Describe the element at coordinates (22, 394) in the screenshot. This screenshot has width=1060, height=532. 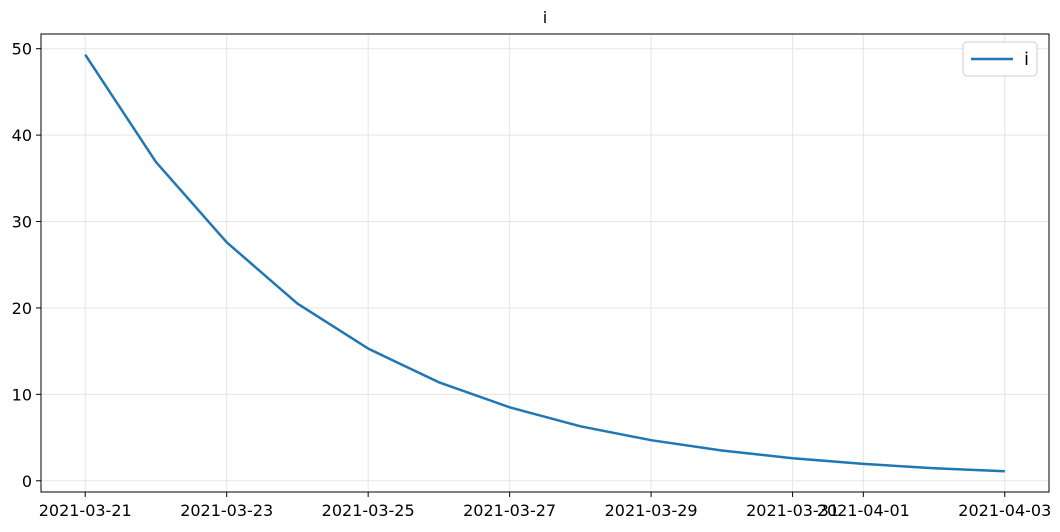
I see `y-tick-label: 10` at that location.